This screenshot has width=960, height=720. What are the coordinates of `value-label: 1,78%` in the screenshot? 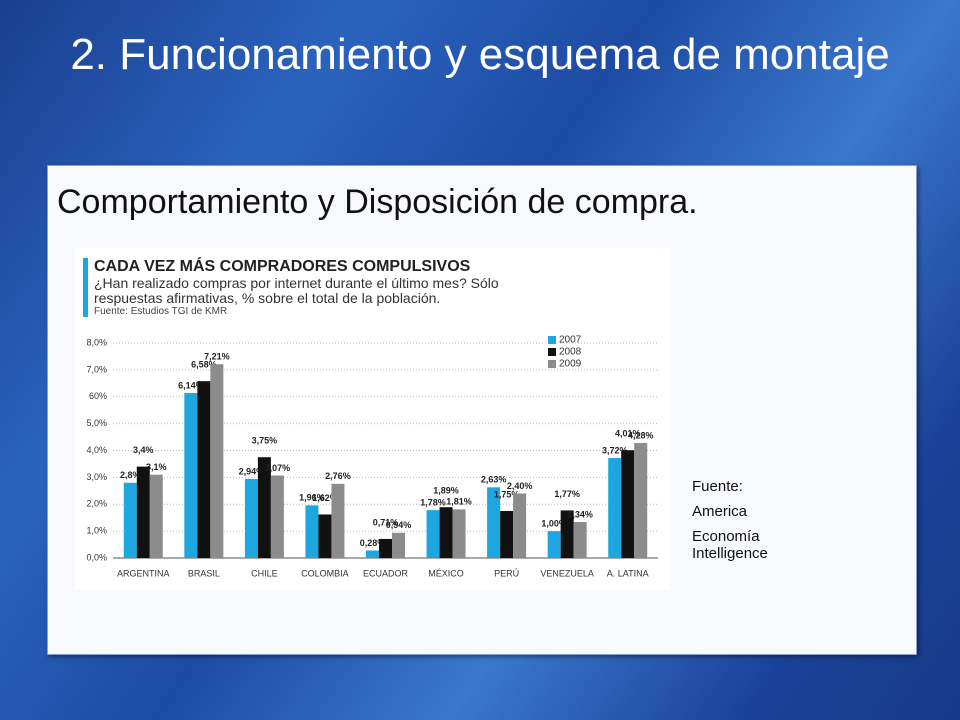 It's located at (433, 503).